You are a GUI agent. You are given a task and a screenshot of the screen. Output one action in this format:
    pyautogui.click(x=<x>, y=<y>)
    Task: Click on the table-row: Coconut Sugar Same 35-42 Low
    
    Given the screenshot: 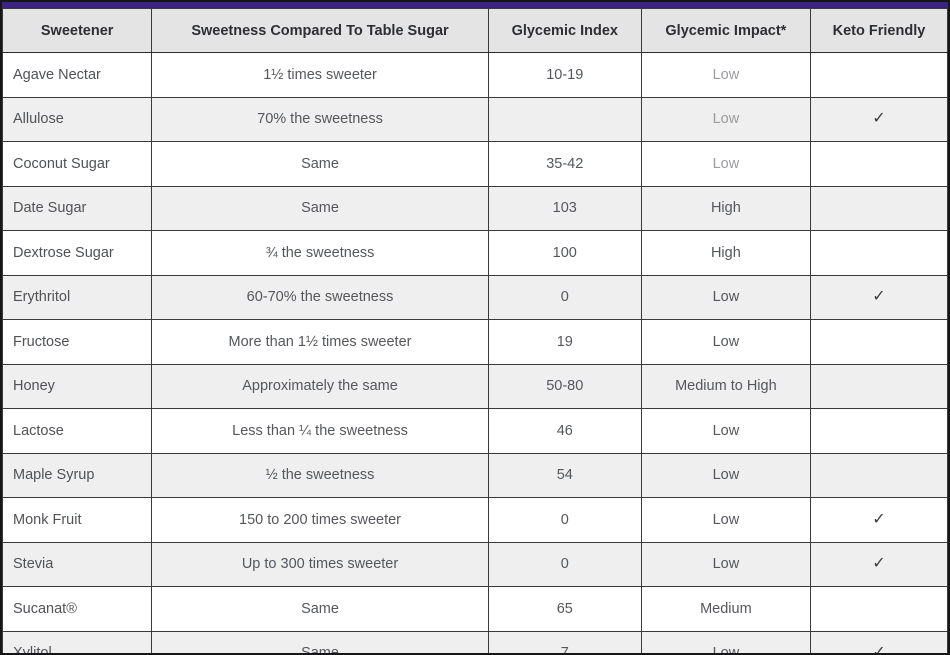 What is the action you would take?
    pyautogui.click(x=475, y=164)
    